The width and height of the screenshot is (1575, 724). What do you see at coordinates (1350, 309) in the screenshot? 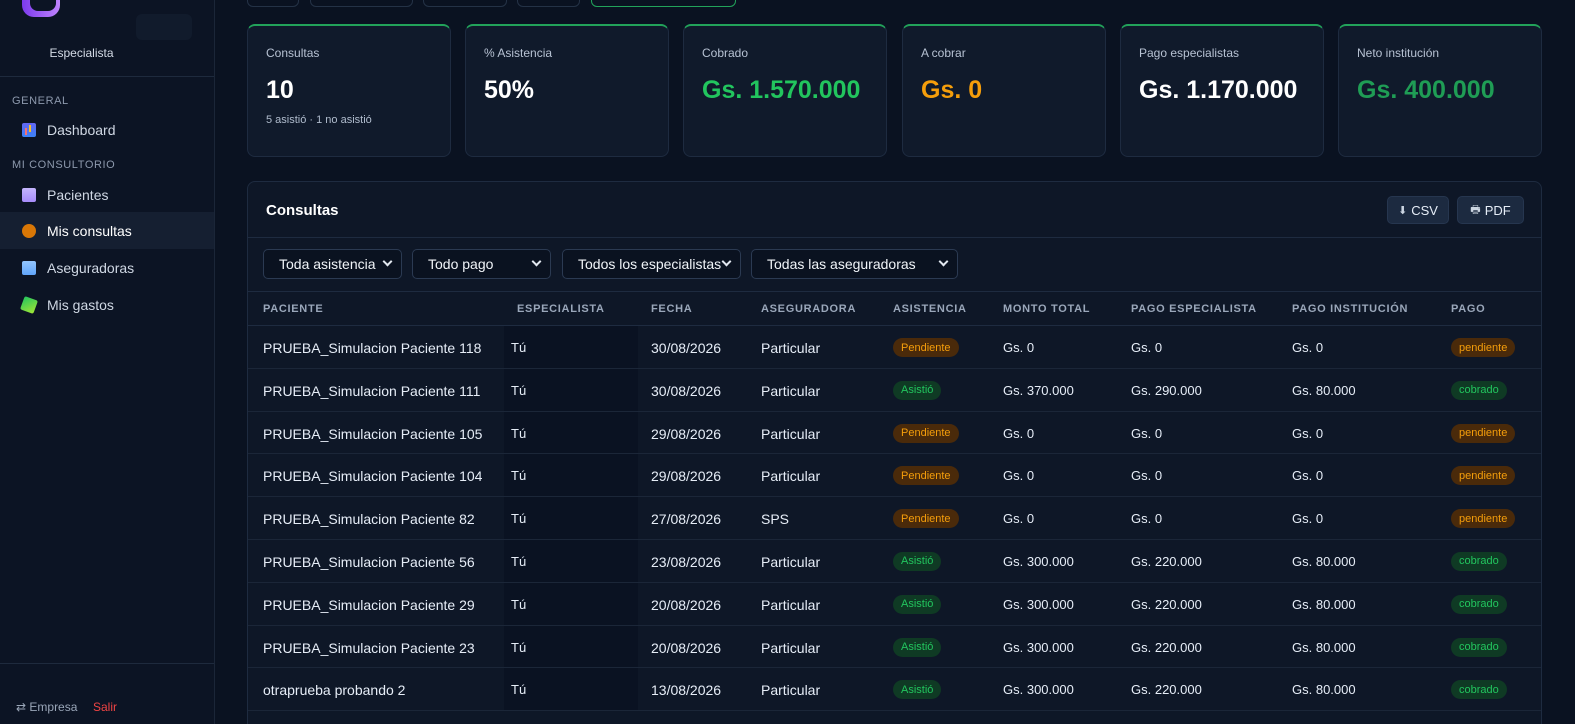
I see `column-header: PAGO INSTITUCIÓN` at bounding box center [1350, 309].